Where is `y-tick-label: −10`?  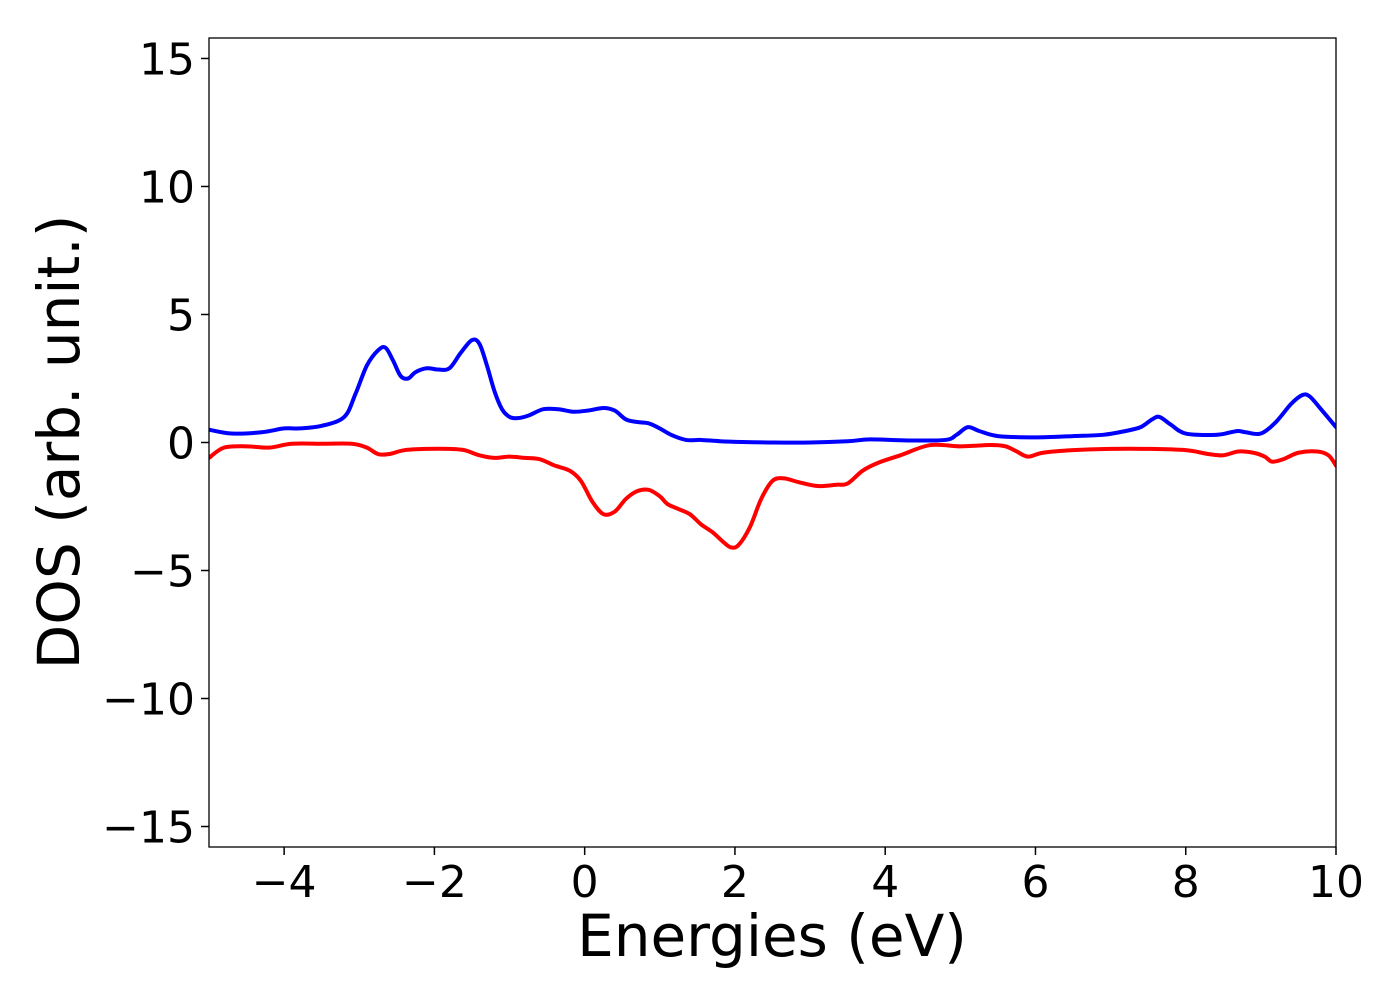 y-tick-label: −10 is located at coordinates (148, 700).